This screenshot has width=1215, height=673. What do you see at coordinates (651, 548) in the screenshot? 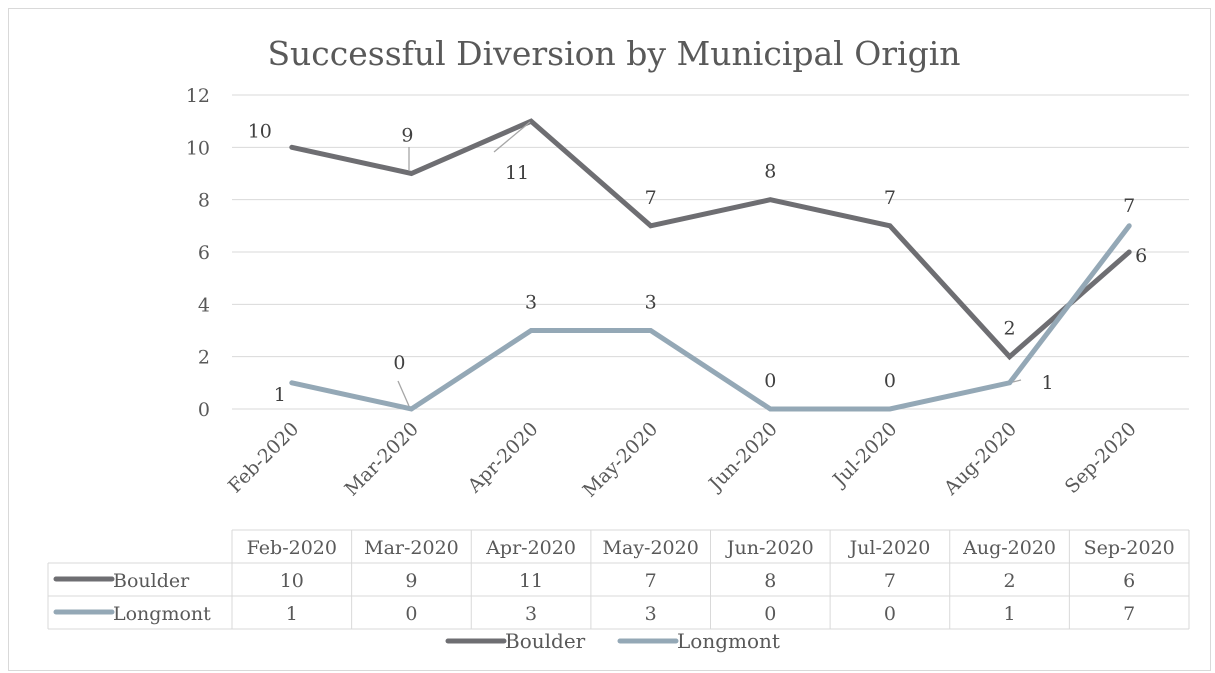
I see `table-header-cell: May-2020` at bounding box center [651, 548].